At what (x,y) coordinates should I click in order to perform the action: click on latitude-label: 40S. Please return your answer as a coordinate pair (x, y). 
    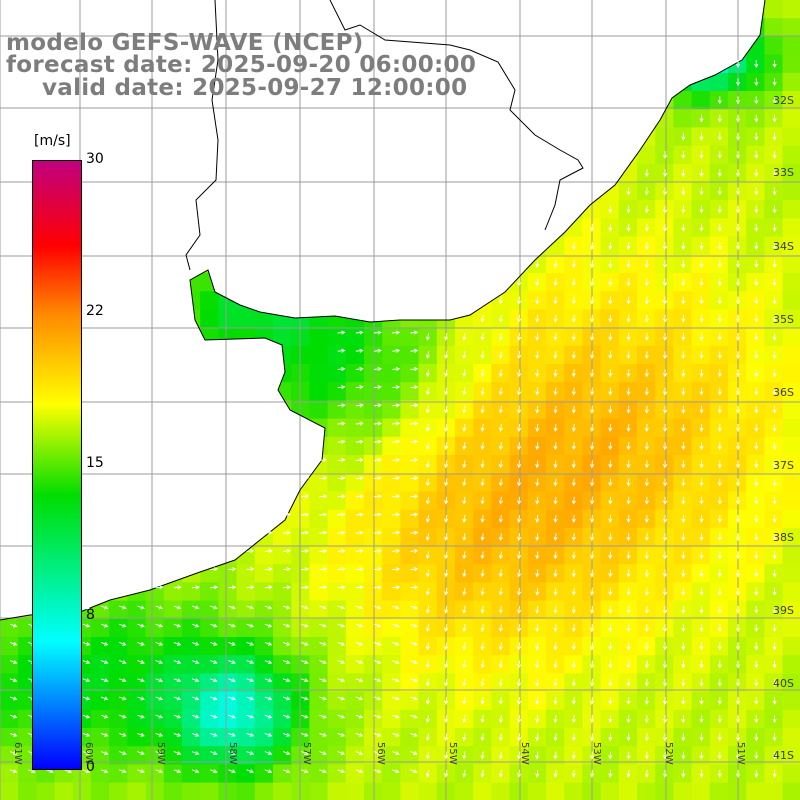
    Looking at the image, I should click on (783, 683).